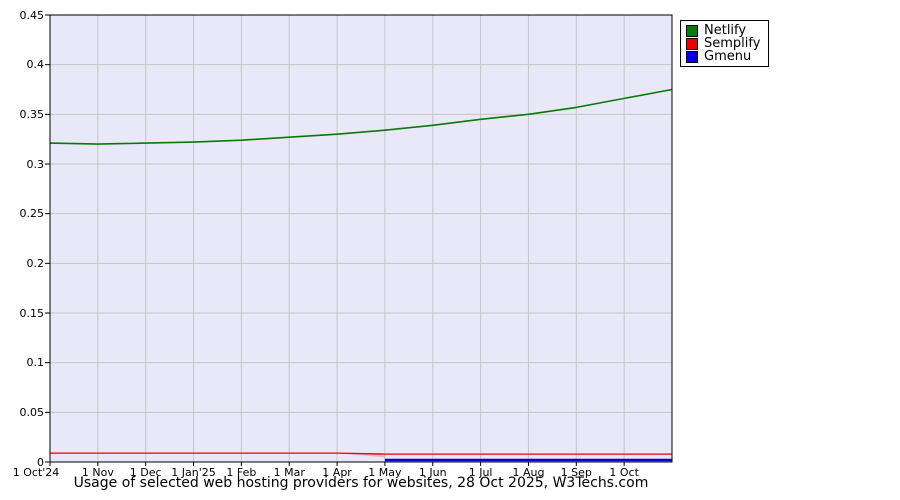 The image size is (900, 500). What do you see at coordinates (241, 472) in the screenshot?
I see `x-axis-tick-label: 1 Feb` at bounding box center [241, 472].